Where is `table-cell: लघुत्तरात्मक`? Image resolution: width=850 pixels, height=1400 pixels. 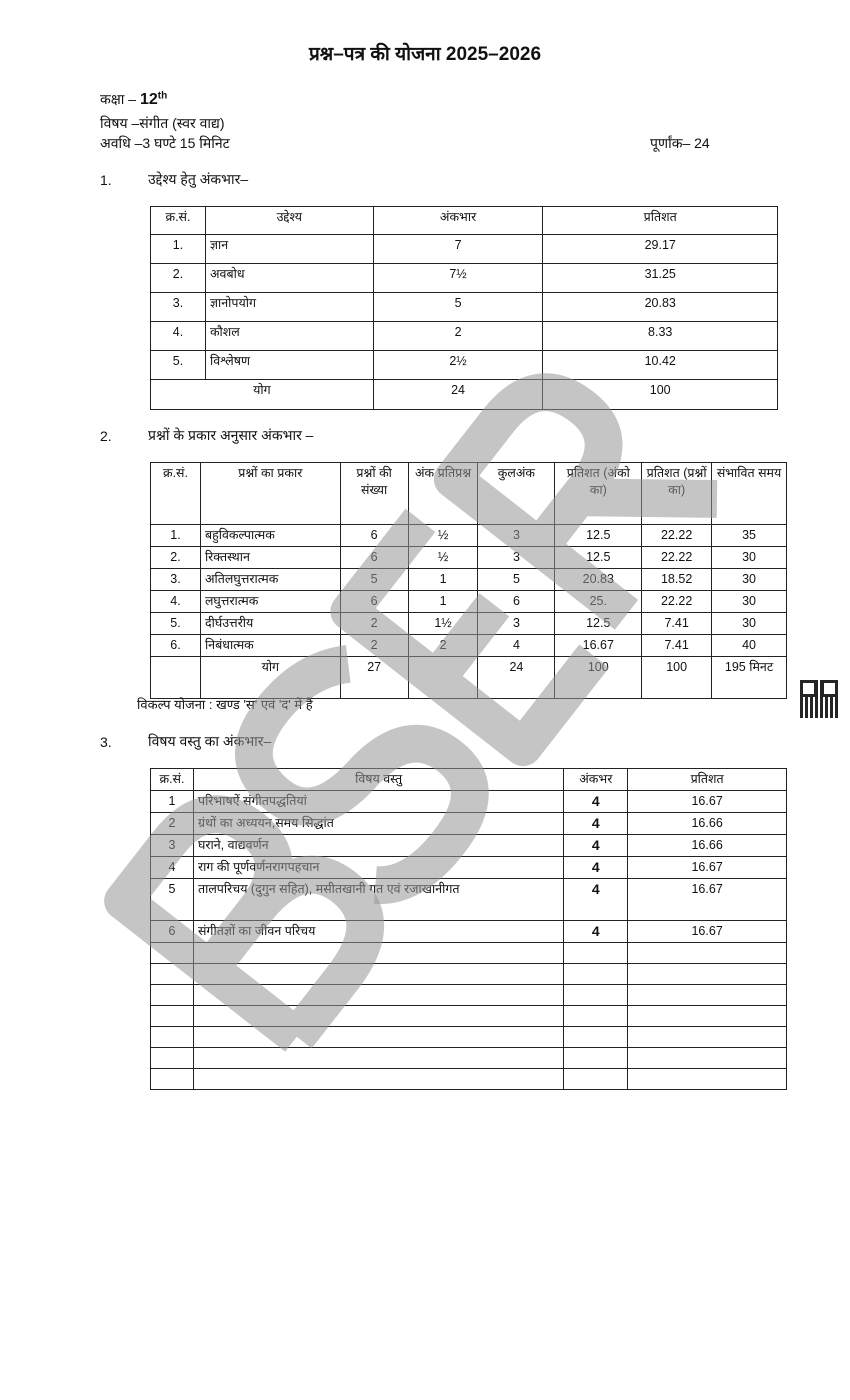 table-cell: लघुत्तरात्मक is located at coordinates (270, 601).